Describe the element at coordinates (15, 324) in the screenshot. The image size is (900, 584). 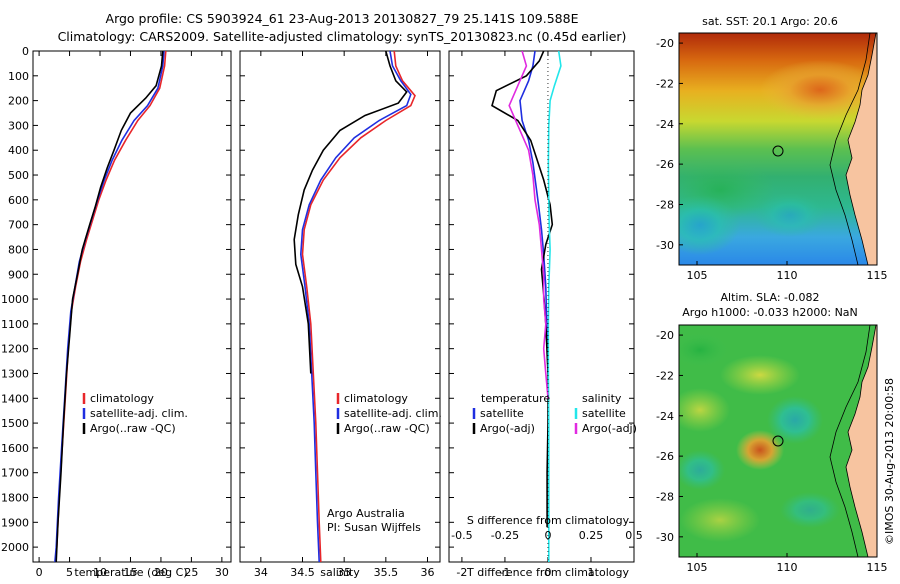
I see `y-tick-label: 1100` at that location.